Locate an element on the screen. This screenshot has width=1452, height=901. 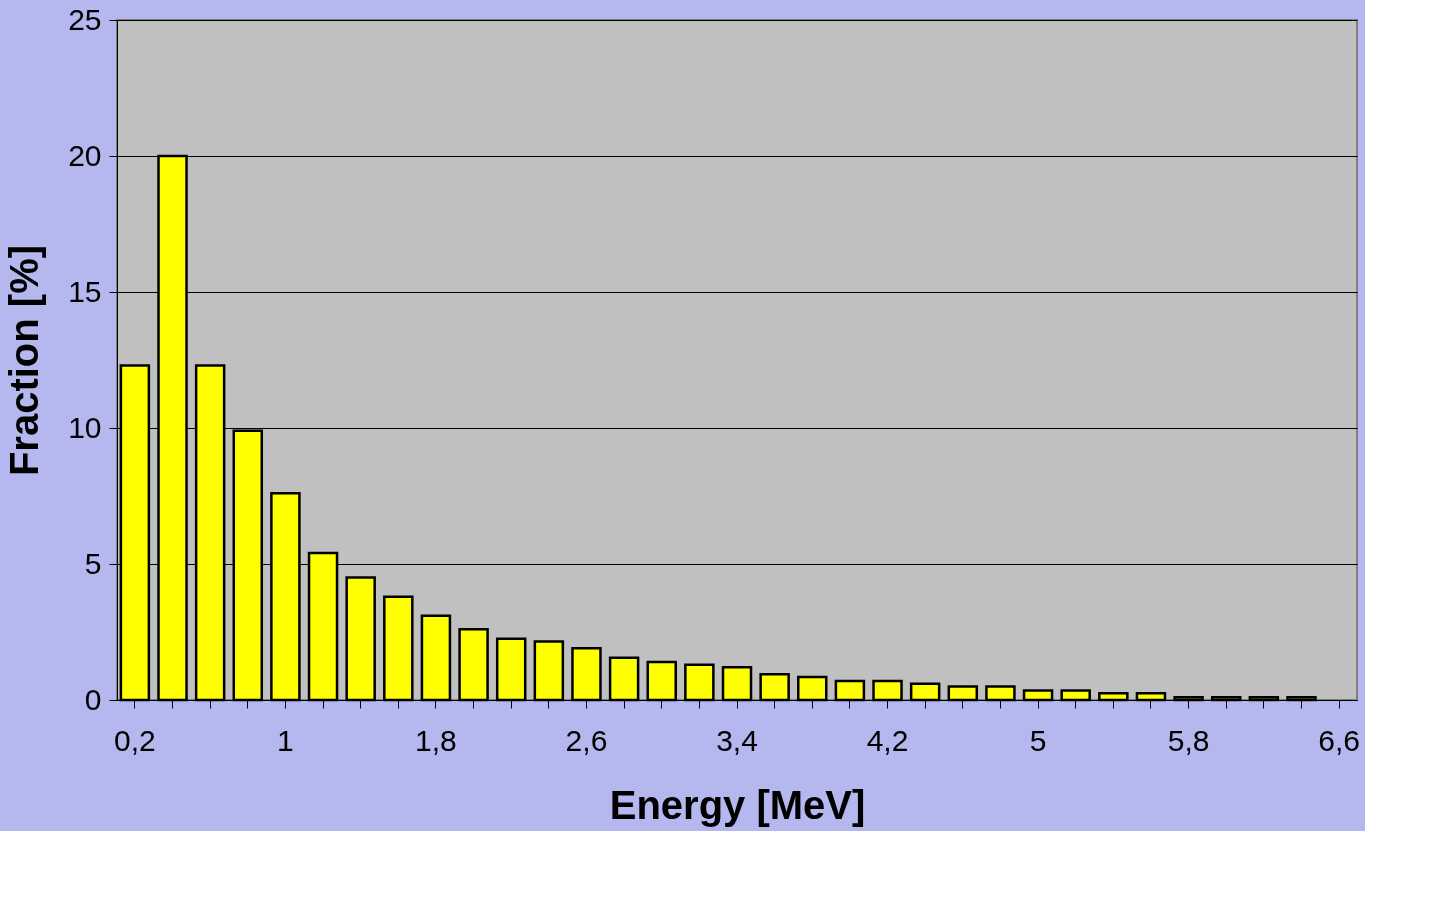
x-tick-label: 2,6 is located at coordinates (586, 740).